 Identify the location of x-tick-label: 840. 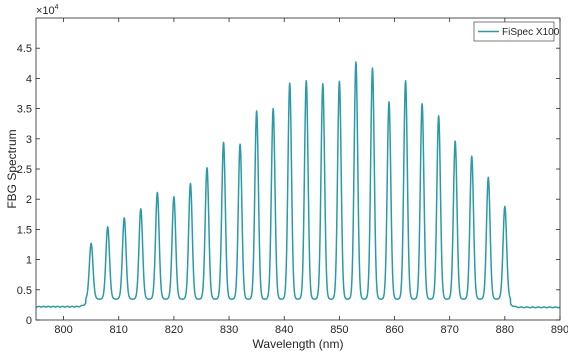
(284, 330).